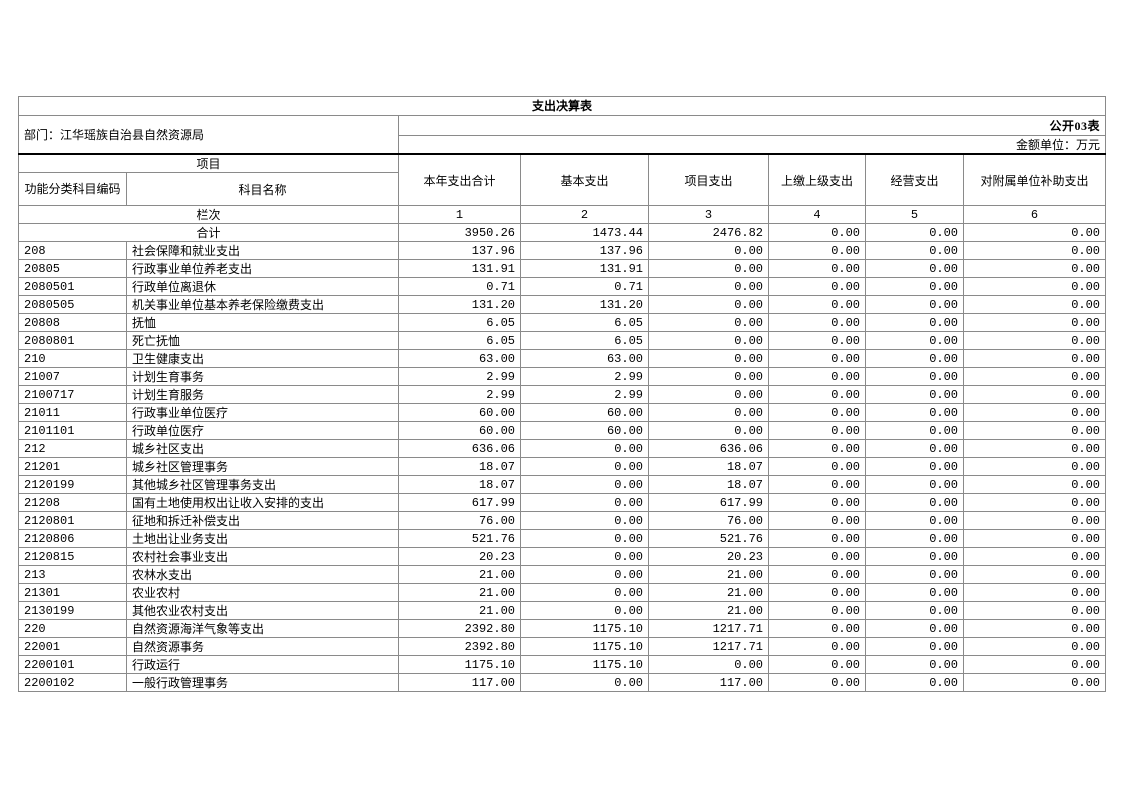 This screenshot has width=1122, height=793. I want to click on department-label: 部门：江华瑶族自治县自然资源局, so click(208, 135).